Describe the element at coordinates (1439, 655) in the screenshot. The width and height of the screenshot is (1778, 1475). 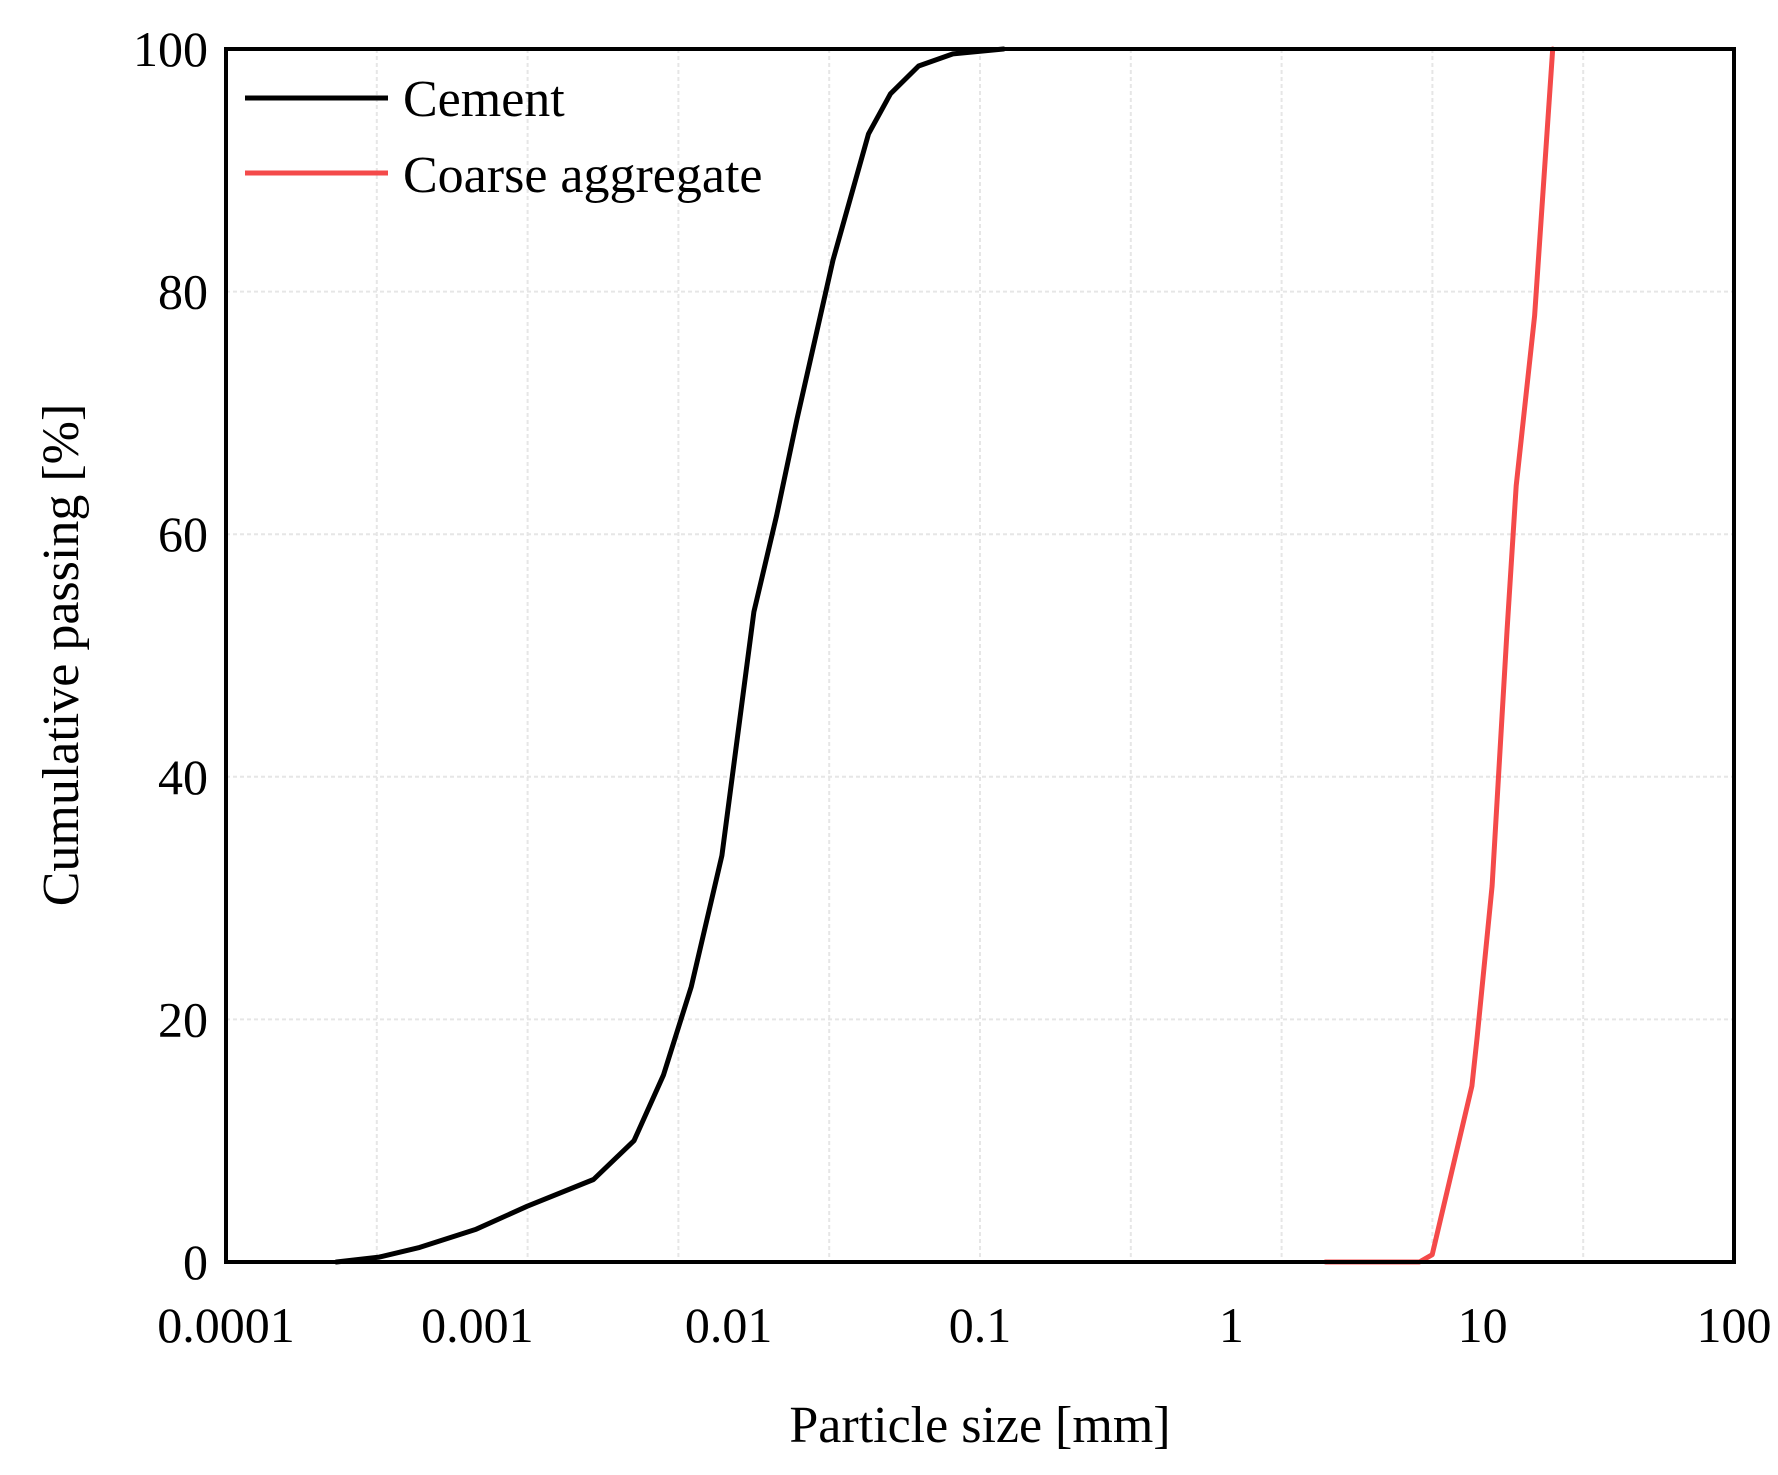
I see `series-line-coarse-aggregate` at that location.